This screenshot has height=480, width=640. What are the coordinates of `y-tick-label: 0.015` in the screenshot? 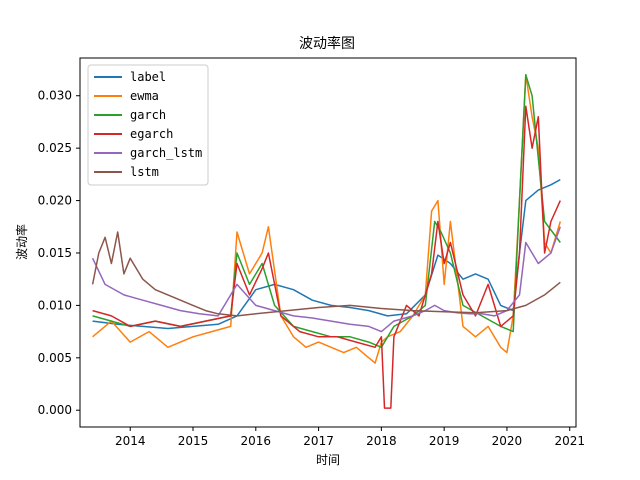 It's located at (55, 253).